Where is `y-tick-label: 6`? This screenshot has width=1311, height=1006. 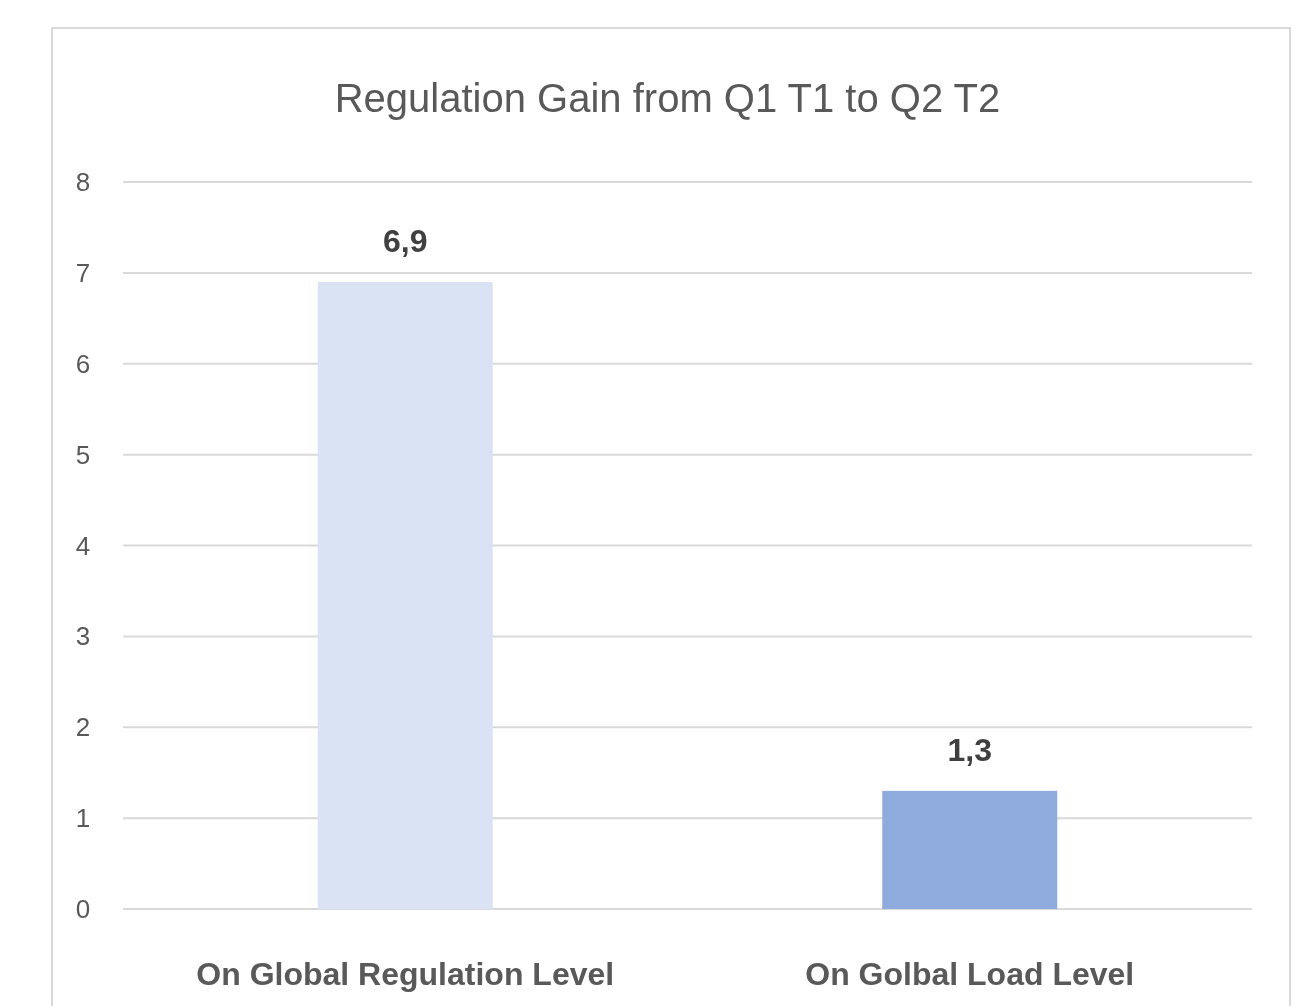
y-tick-label: 6 is located at coordinates (83, 363).